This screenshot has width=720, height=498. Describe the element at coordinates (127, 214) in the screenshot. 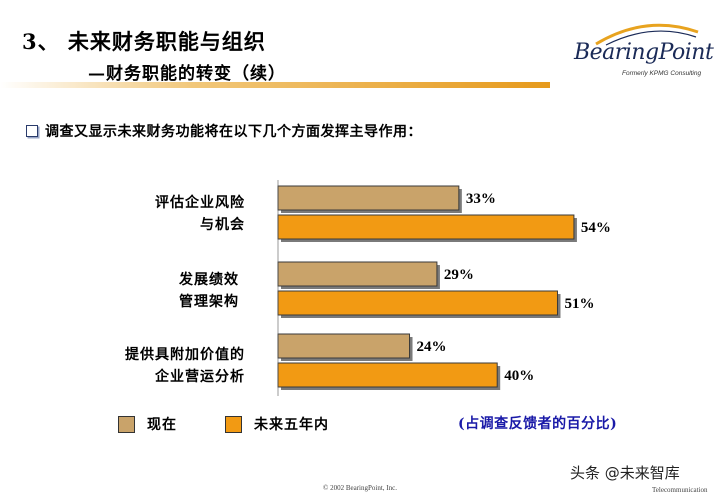

I see `category-label-risk: 评估企业风险 与机会` at that location.